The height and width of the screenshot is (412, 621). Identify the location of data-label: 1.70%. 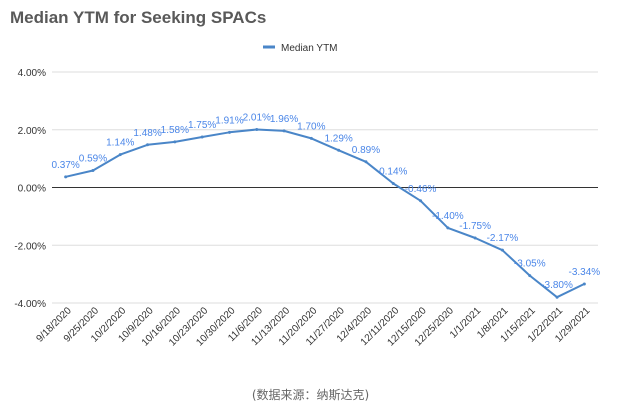
(311, 126).